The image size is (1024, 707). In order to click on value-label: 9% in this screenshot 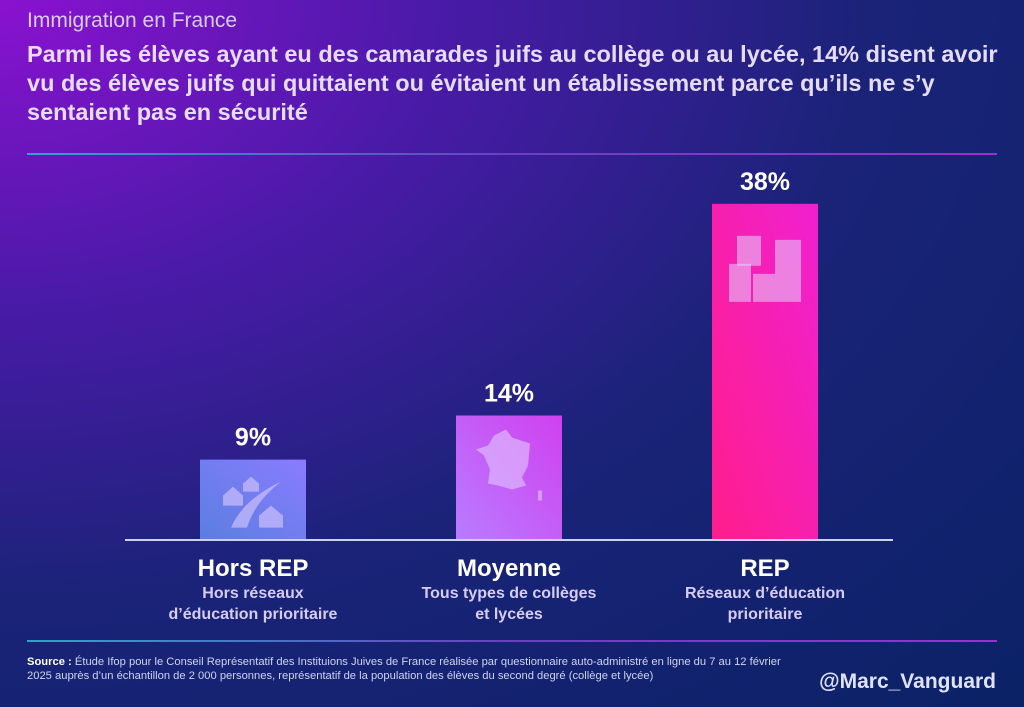, I will do `click(253, 438)`.